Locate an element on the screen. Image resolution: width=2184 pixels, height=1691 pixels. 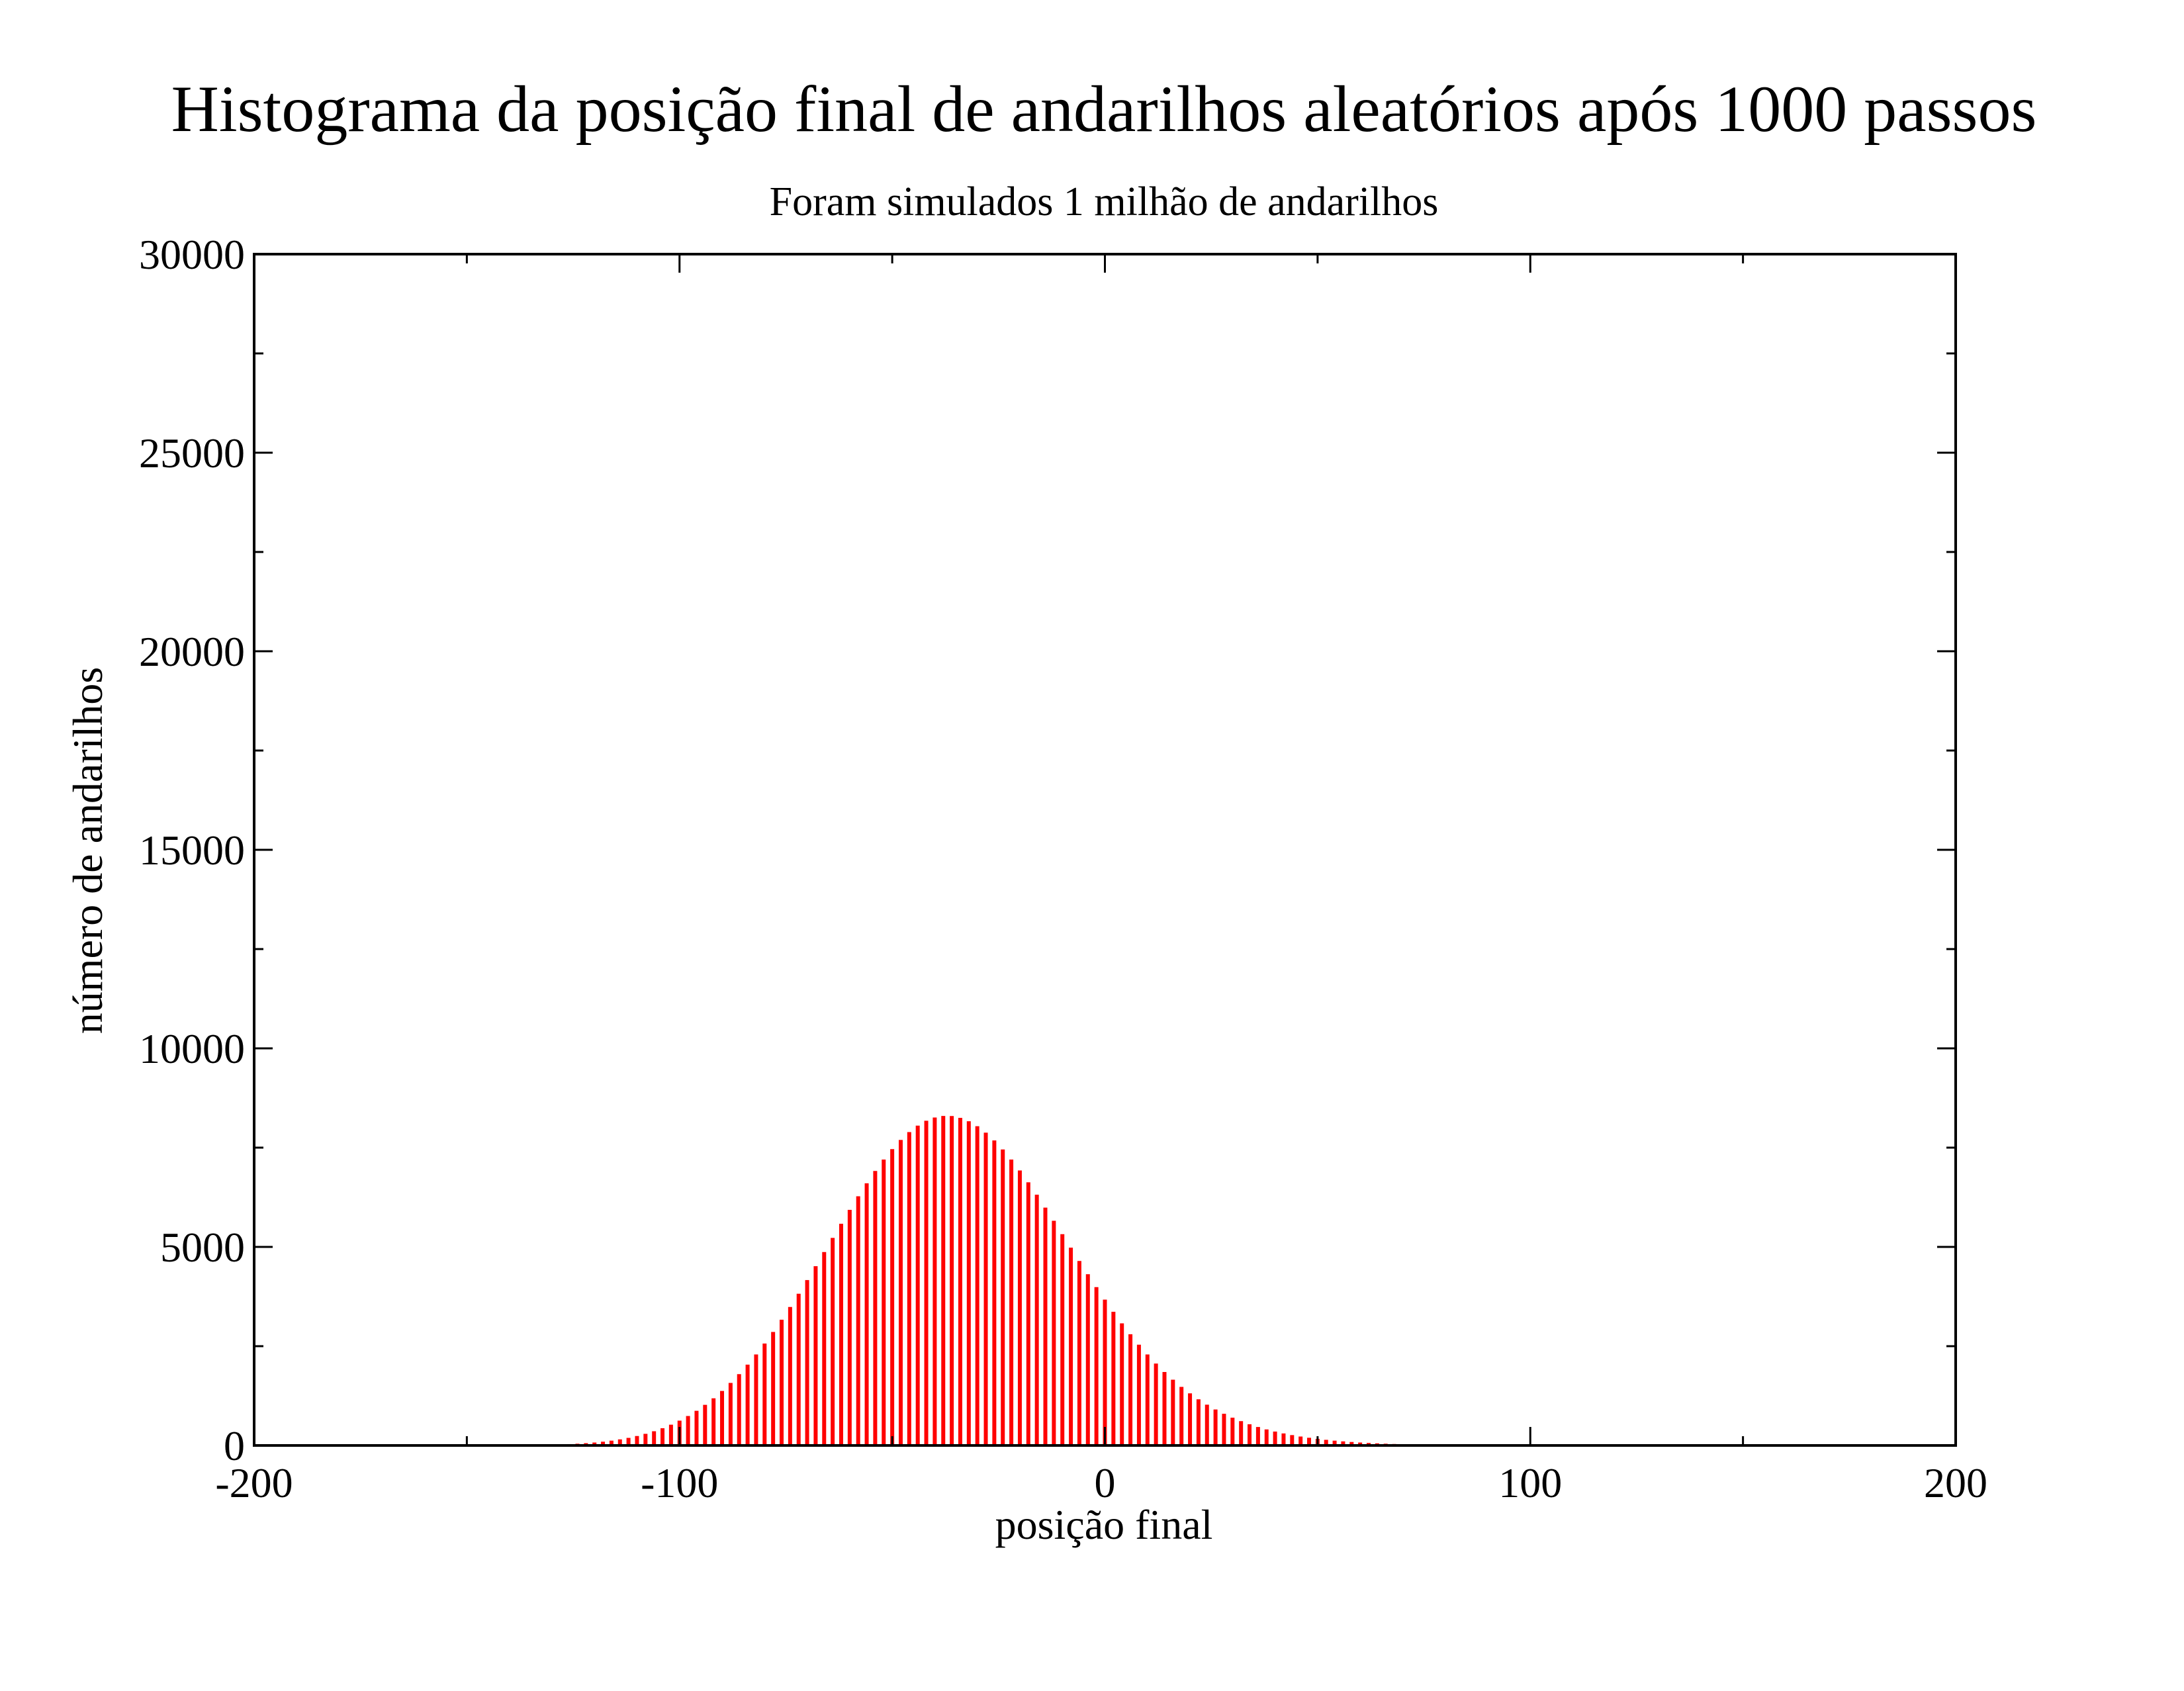
y-tick-label: 25000 is located at coordinates (192, 454).